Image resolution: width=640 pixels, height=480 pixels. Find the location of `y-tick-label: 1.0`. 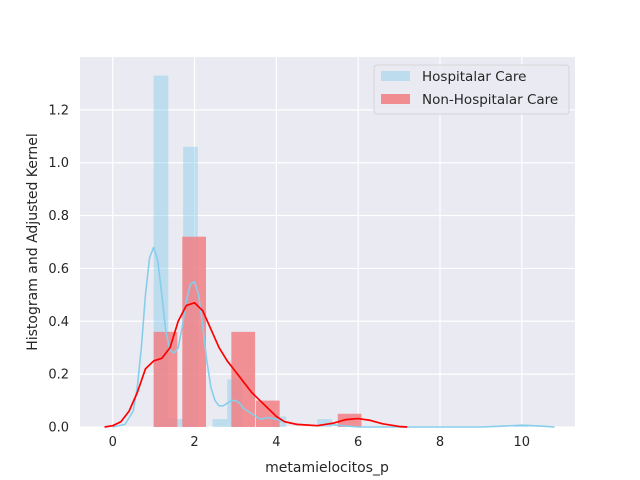

y-tick-label: 1.0 is located at coordinates (58, 163).